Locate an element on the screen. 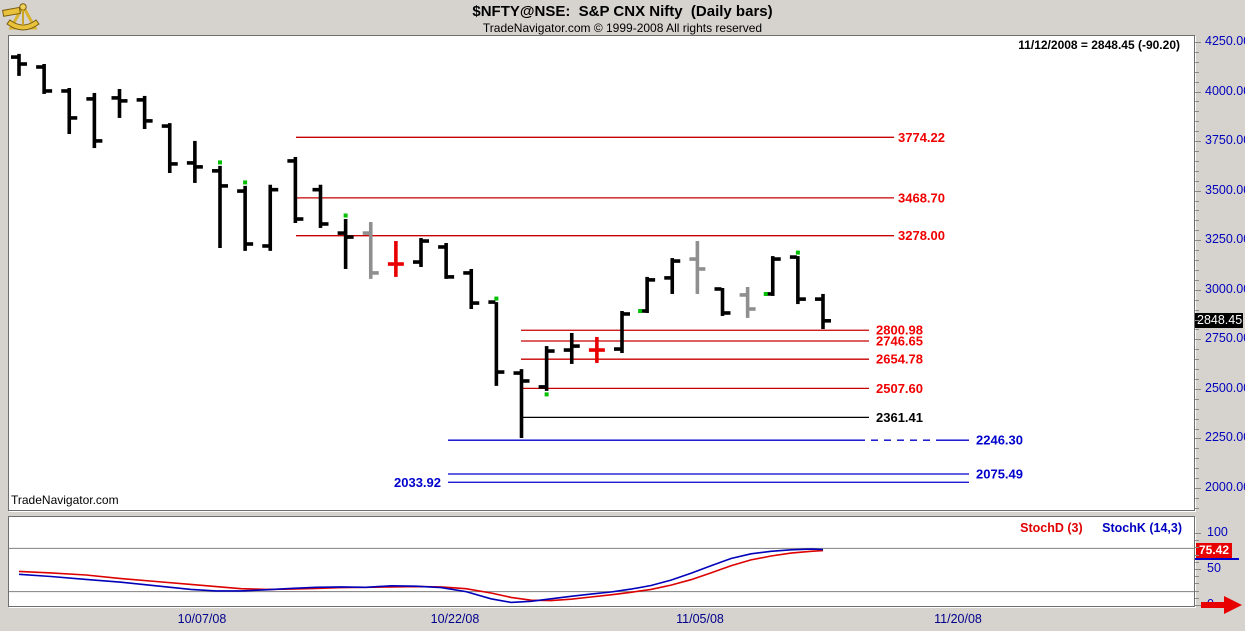  level-label: 2361.41 is located at coordinates (899, 417).